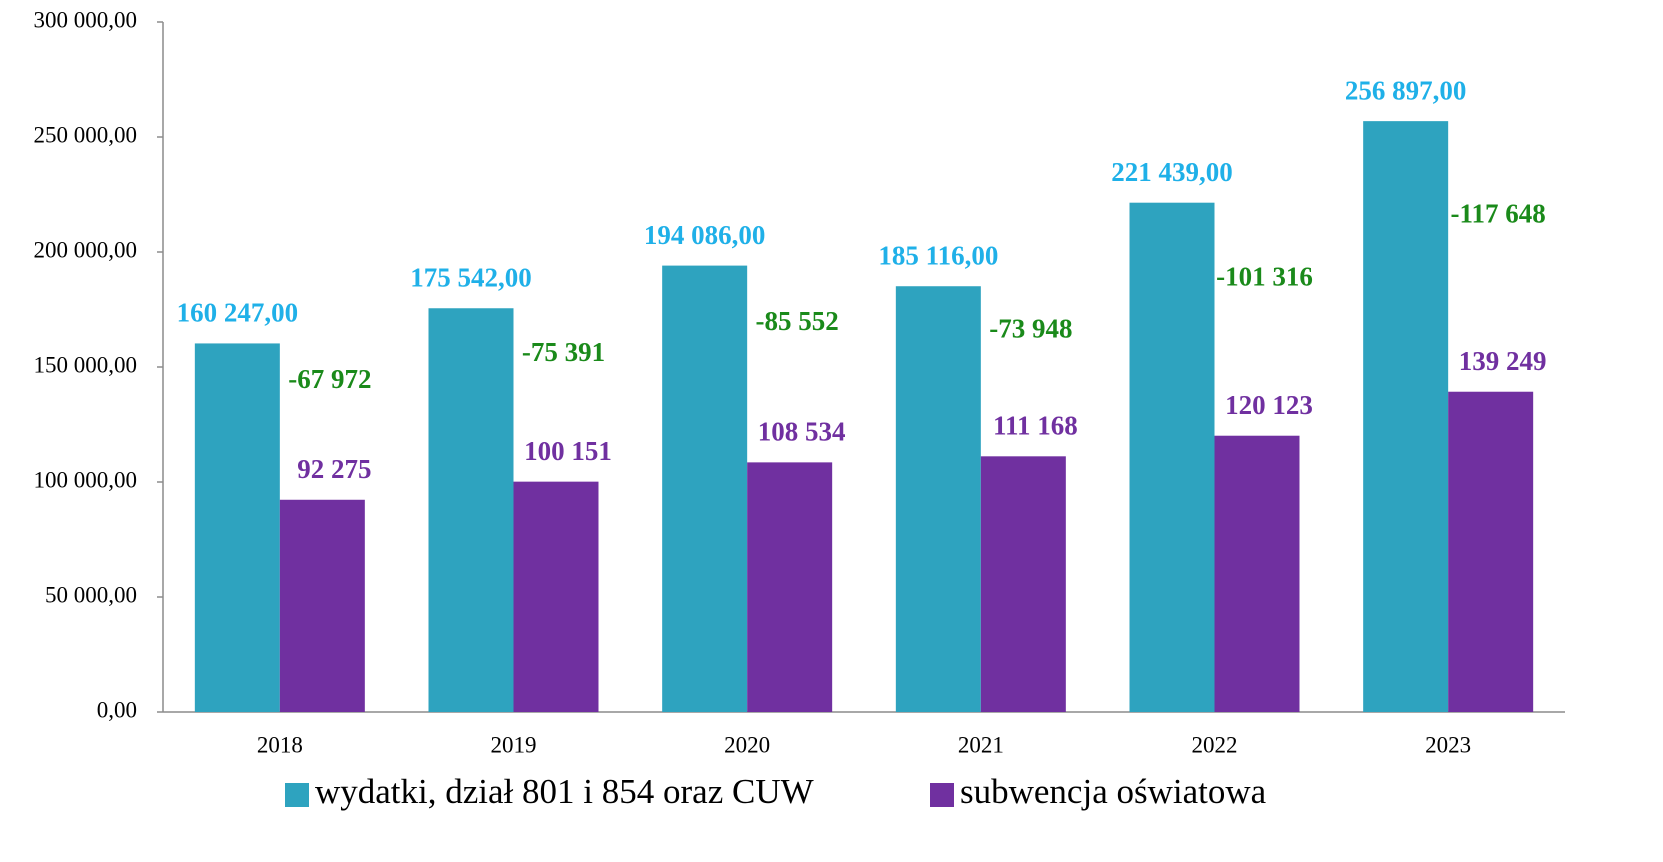 This screenshot has width=1663, height=862. What do you see at coordinates (1113, 791) in the screenshot?
I see `legend-label: subwencja oświatowa` at bounding box center [1113, 791].